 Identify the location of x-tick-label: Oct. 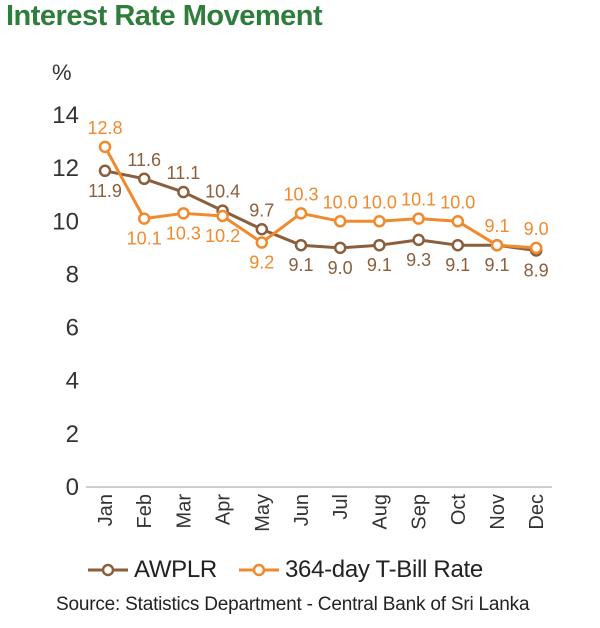
(459, 510).